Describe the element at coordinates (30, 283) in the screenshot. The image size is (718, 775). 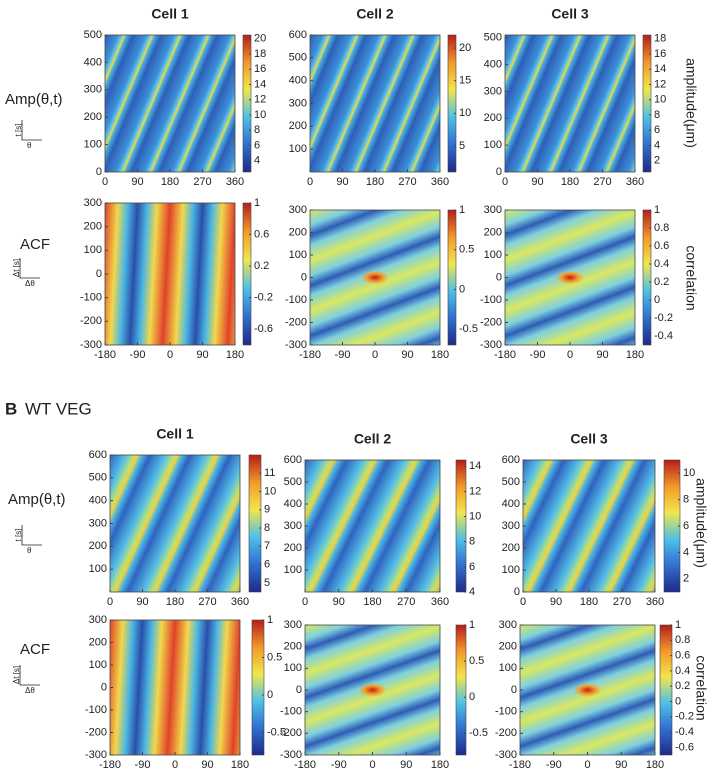
I see `axis-icon-x: Δθ` at that location.